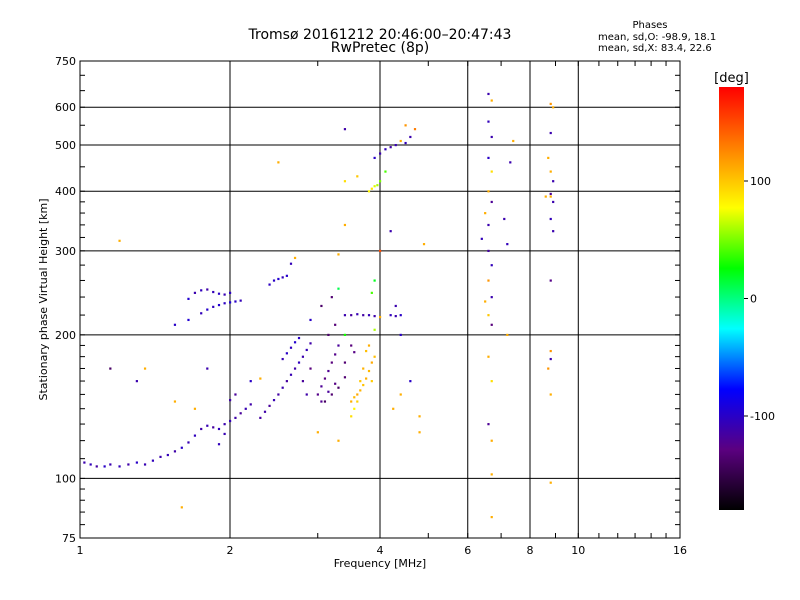 The width and height of the screenshot is (800, 600). What do you see at coordinates (731, 78) in the screenshot?
I see `colorbar-unit-label: [deg]` at bounding box center [731, 78].